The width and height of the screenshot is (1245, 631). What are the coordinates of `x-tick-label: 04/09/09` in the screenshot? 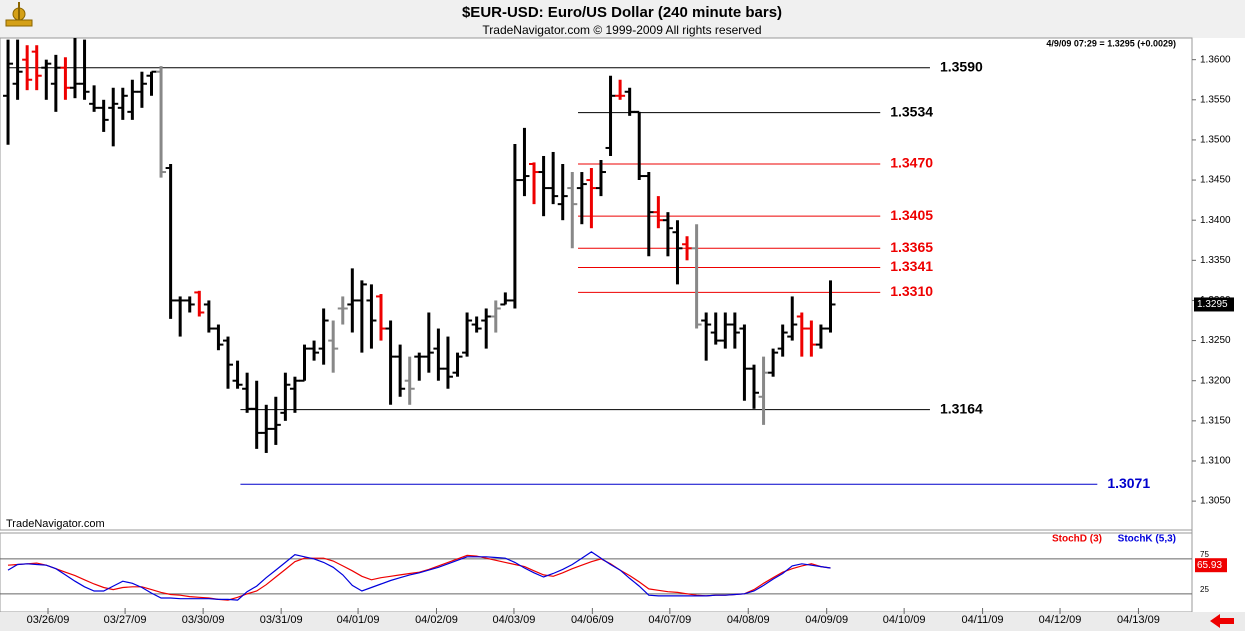 It's located at (826, 620).